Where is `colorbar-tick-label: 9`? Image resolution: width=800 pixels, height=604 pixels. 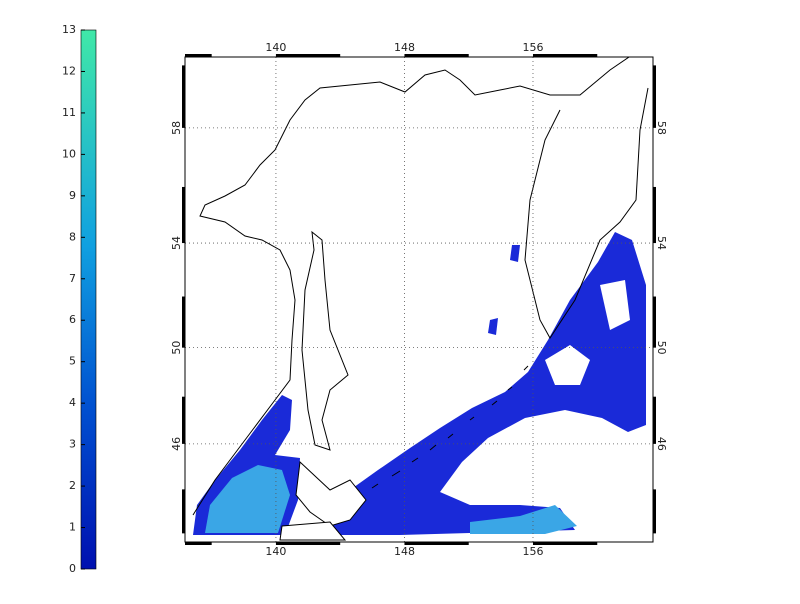 colorbar-tick-label: 9 is located at coordinates (72, 195).